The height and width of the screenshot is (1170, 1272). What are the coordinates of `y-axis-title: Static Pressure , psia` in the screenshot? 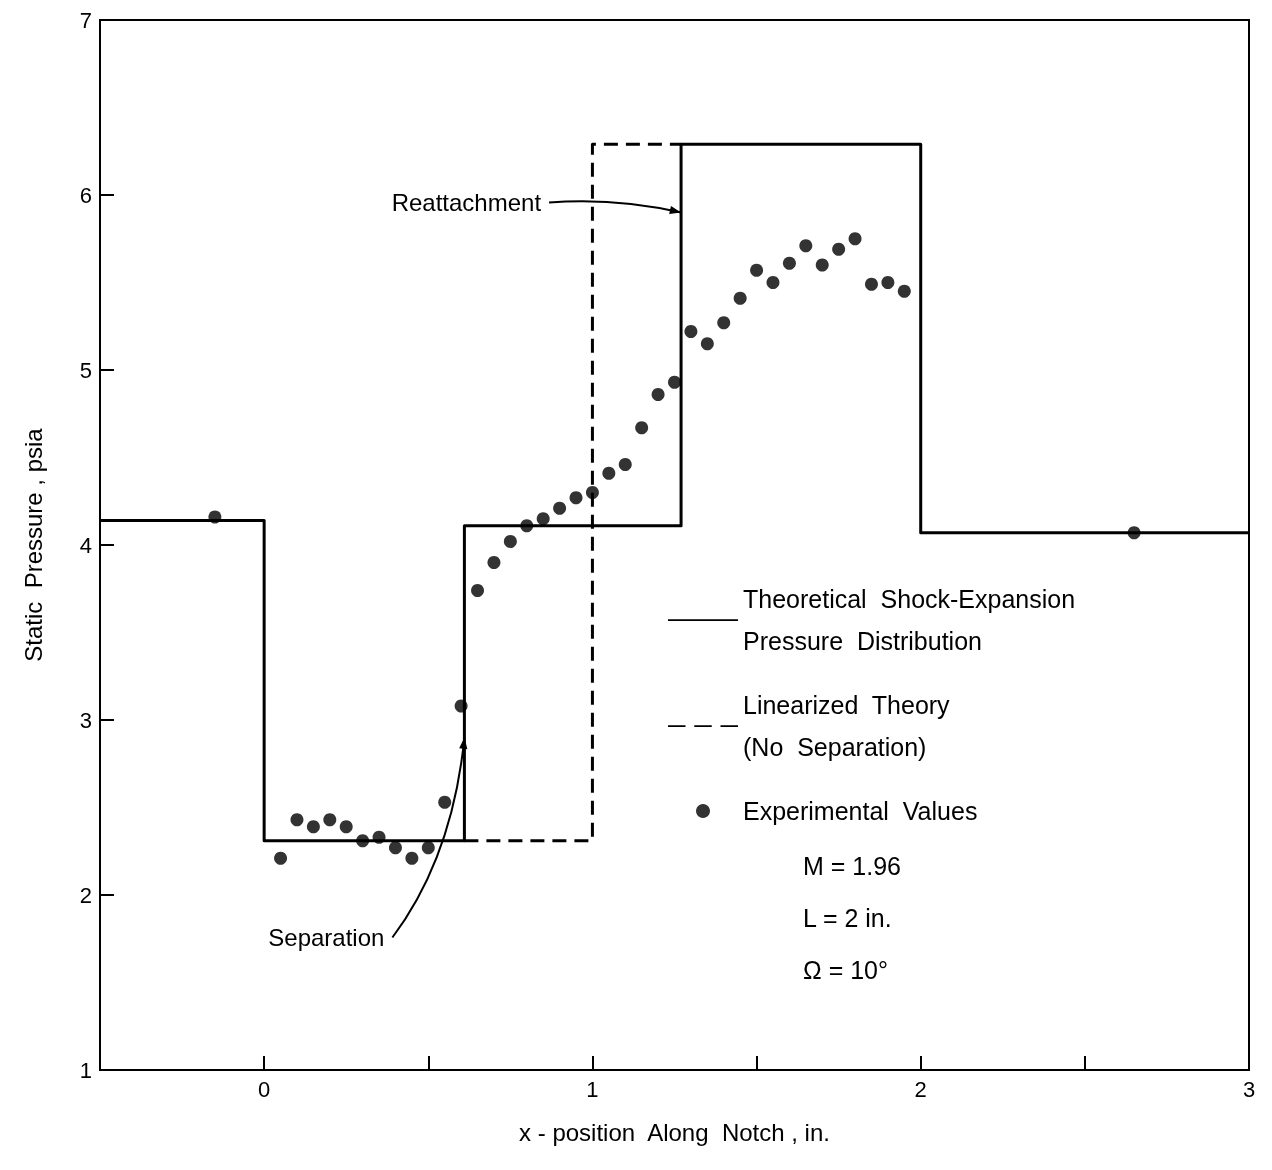 It's located at (33, 544).